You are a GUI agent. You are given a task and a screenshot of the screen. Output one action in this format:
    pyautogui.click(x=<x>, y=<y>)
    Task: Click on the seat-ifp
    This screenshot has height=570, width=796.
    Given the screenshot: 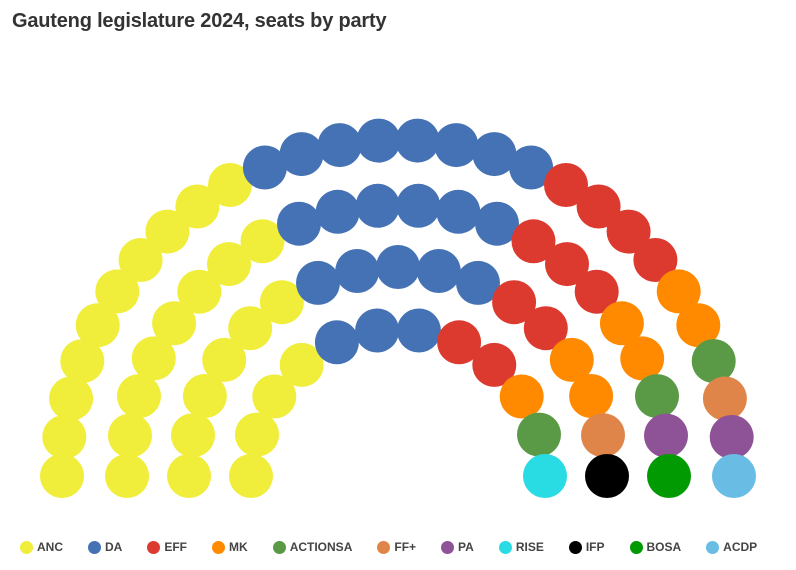 What is the action you would take?
    pyautogui.click(x=607, y=476)
    